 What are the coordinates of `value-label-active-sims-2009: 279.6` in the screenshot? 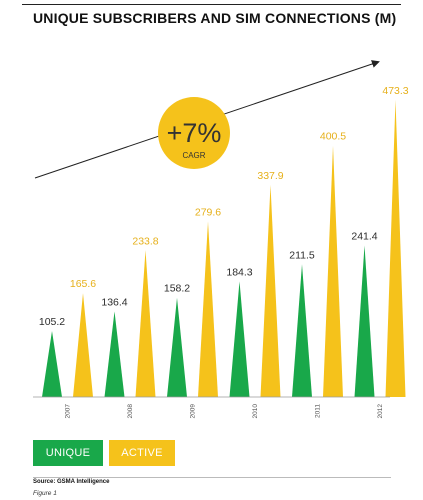 It's located at (208, 213).